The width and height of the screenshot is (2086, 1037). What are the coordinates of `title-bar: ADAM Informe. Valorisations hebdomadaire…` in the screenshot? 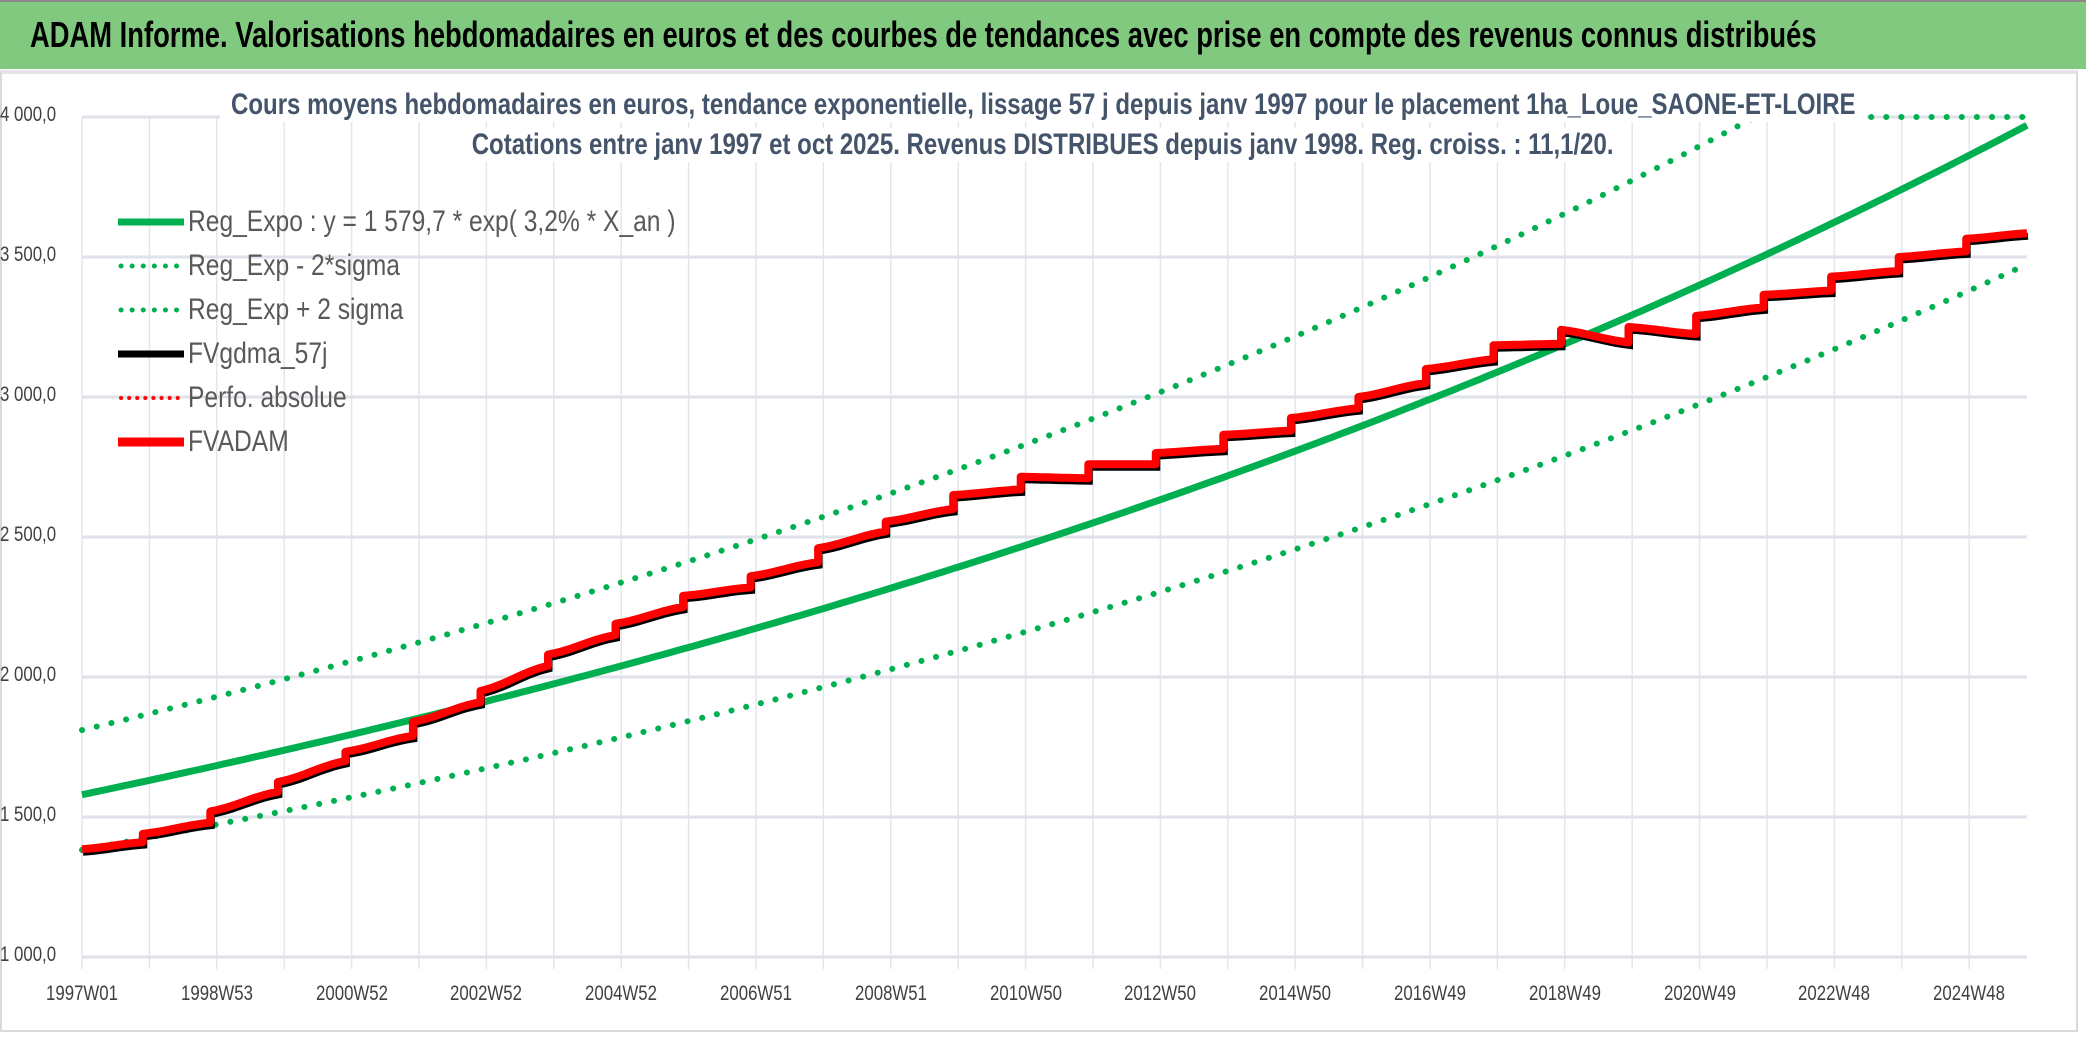 It's located at (1043, 34).